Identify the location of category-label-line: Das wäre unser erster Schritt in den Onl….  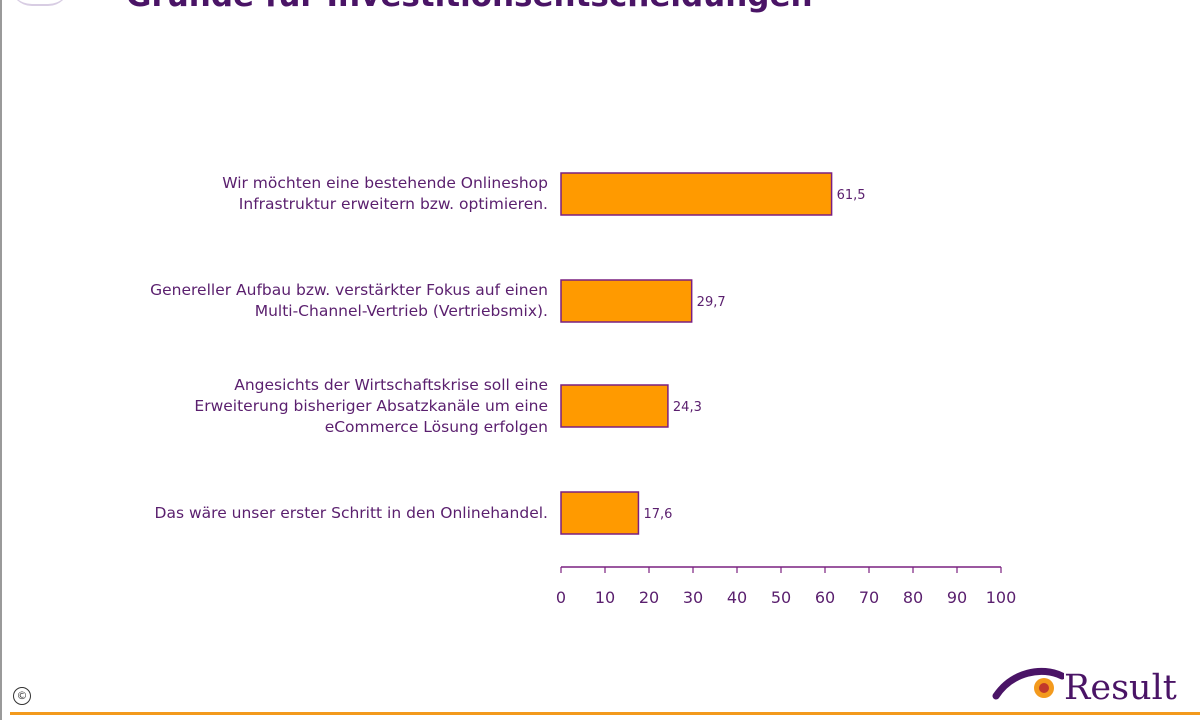
(351, 512).